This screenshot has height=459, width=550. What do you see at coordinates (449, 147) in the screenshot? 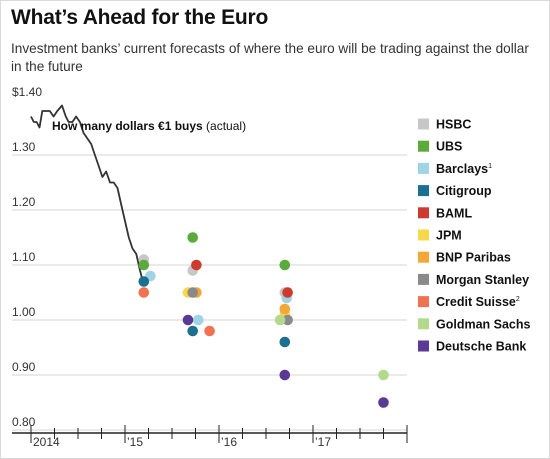
I see `legend-label-ubs: UBS` at bounding box center [449, 147].